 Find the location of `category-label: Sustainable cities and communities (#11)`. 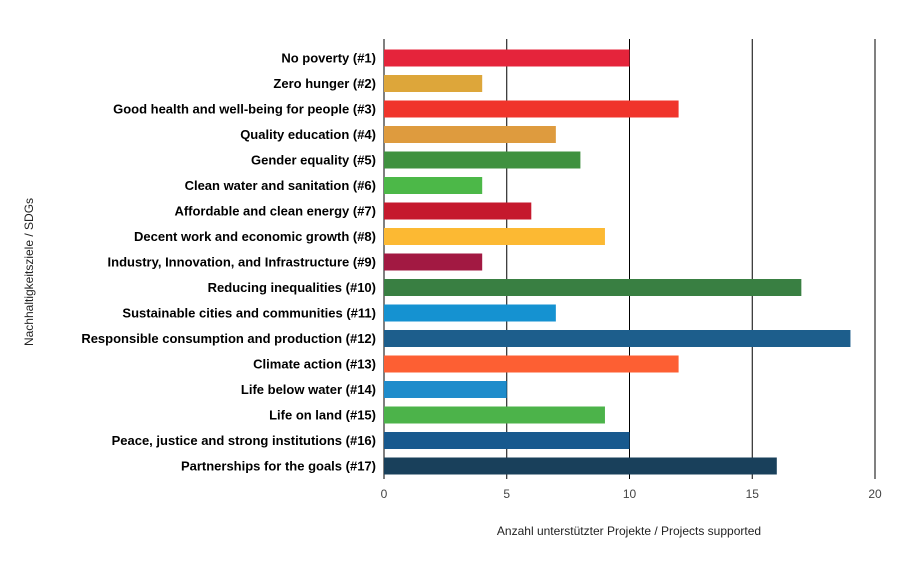

category-label: Sustainable cities and communities (#11) is located at coordinates (249, 313).